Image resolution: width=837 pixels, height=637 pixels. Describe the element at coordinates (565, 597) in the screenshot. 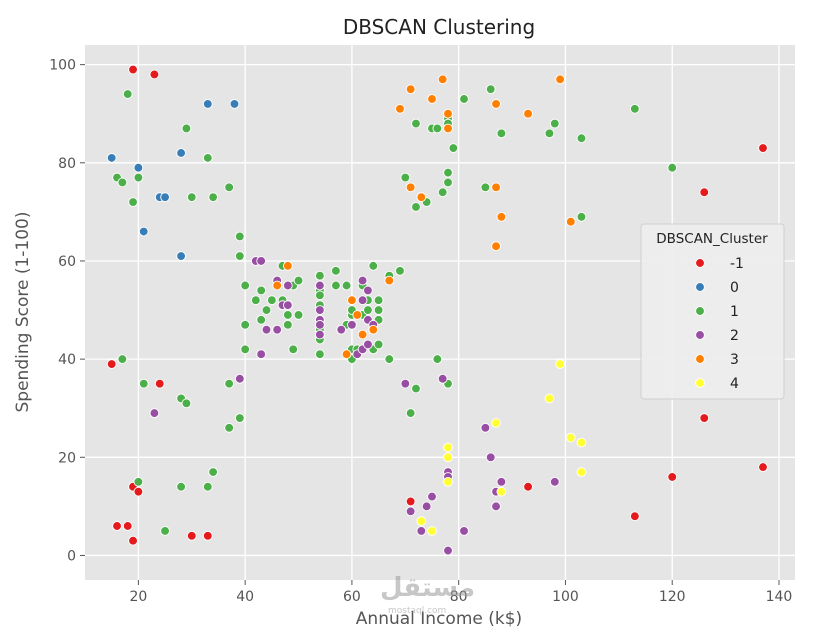

I see `x-tick-label: 100` at that location.